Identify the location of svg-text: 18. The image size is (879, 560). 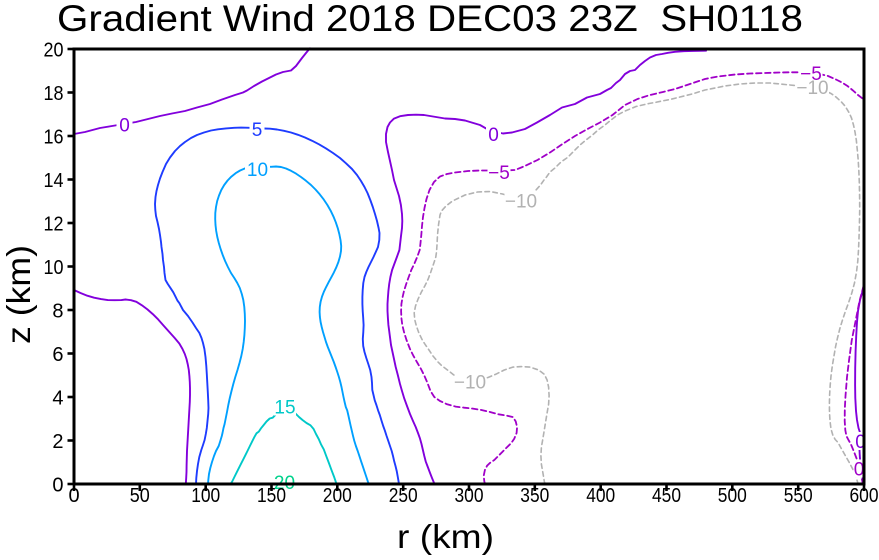
(54, 94).